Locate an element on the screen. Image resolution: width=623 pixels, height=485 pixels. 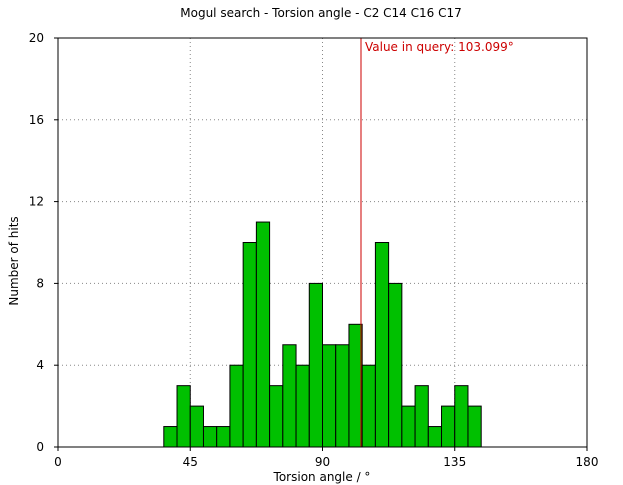
y-axis-ticks: 0 4 8 12 16 20 is located at coordinates (43, 242).